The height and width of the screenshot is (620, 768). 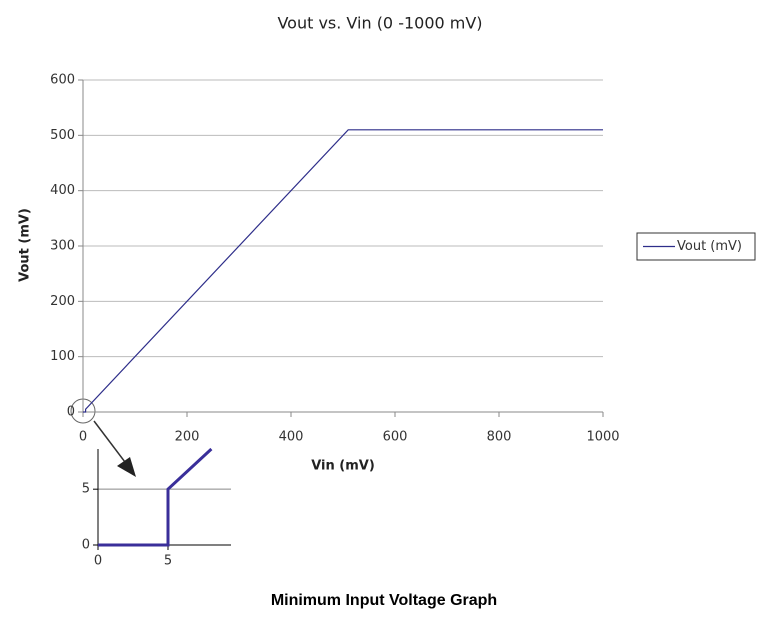 I want to click on zoom-arrowhead, so click(x=126, y=467).